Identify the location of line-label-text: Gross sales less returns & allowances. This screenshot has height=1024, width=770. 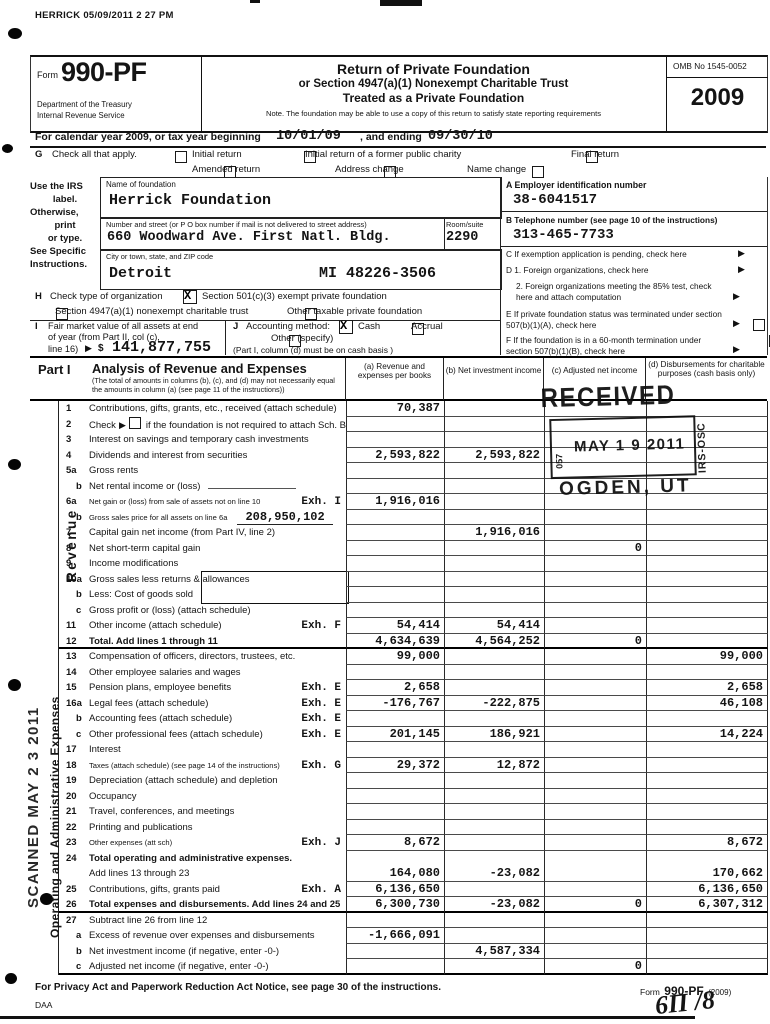
(169, 579).